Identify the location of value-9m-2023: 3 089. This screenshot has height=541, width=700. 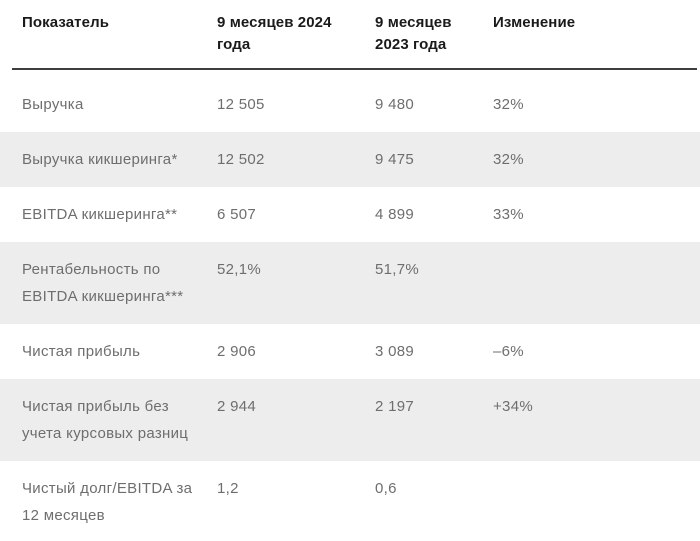
(395, 351).